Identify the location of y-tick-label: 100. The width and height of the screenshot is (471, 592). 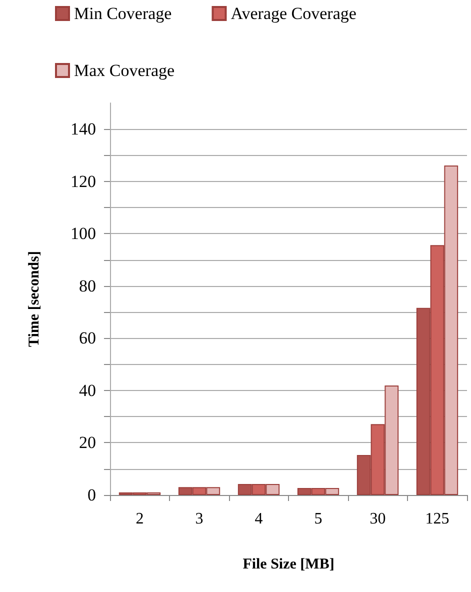
(83, 234).